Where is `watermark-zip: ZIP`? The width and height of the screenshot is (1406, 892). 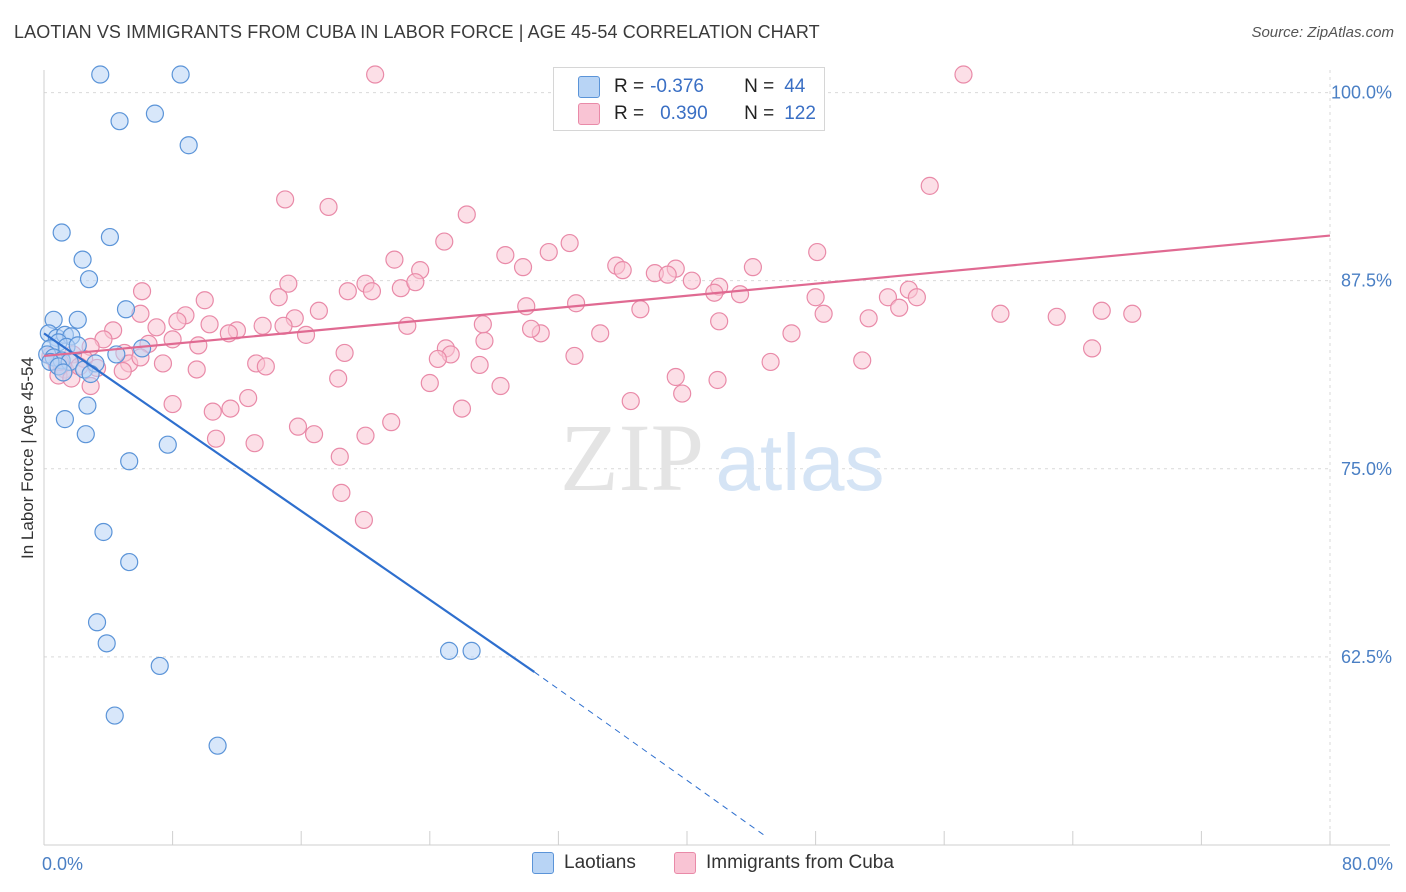 watermark-zip: ZIP is located at coordinates (632, 457).